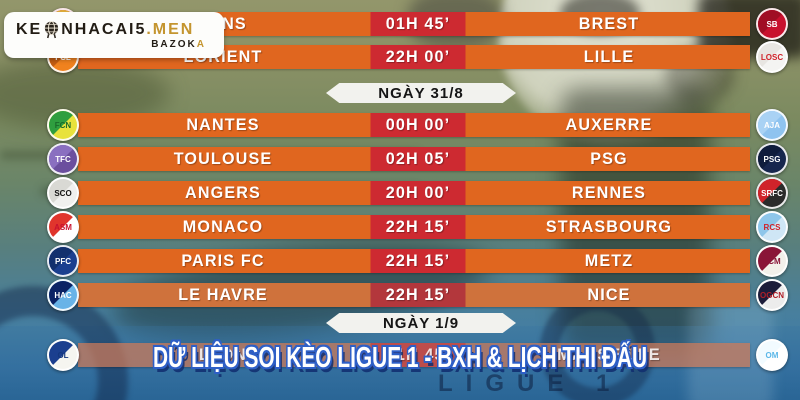 This screenshot has width=800, height=400. Describe the element at coordinates (223, 294) in the screenshot. I see `home-team-name: LE HAVRE` at that location.